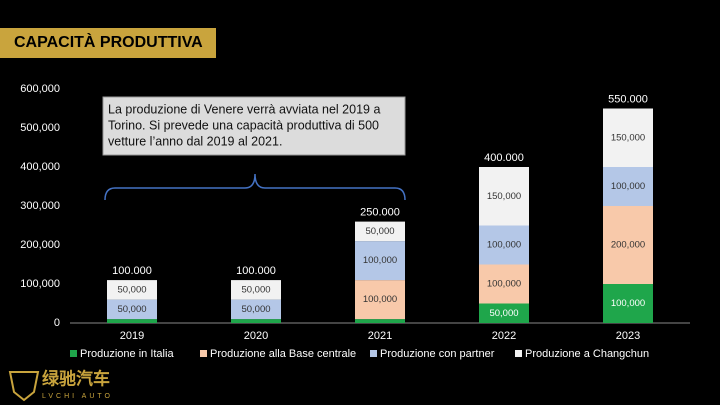 The height and width of the screenshot is (405, 720). Describe the element at coordinates (40, 284) in the screenshot. I see `y-tick-label: 100,000` at that location.